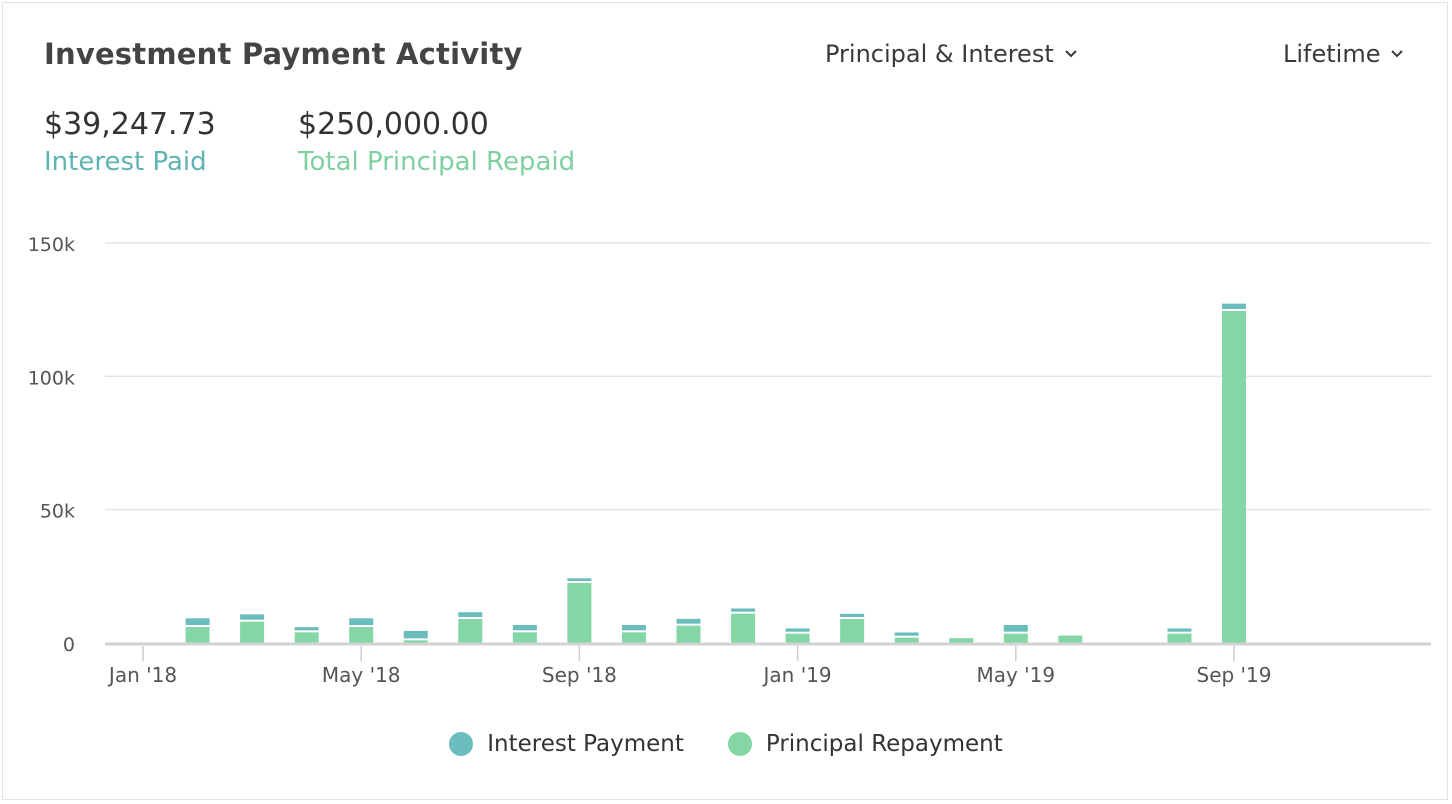 The width and height of the screenshot is (1452, 804). I want to click on principal-repaid-amount: $250,000.00, so click(393, 124).